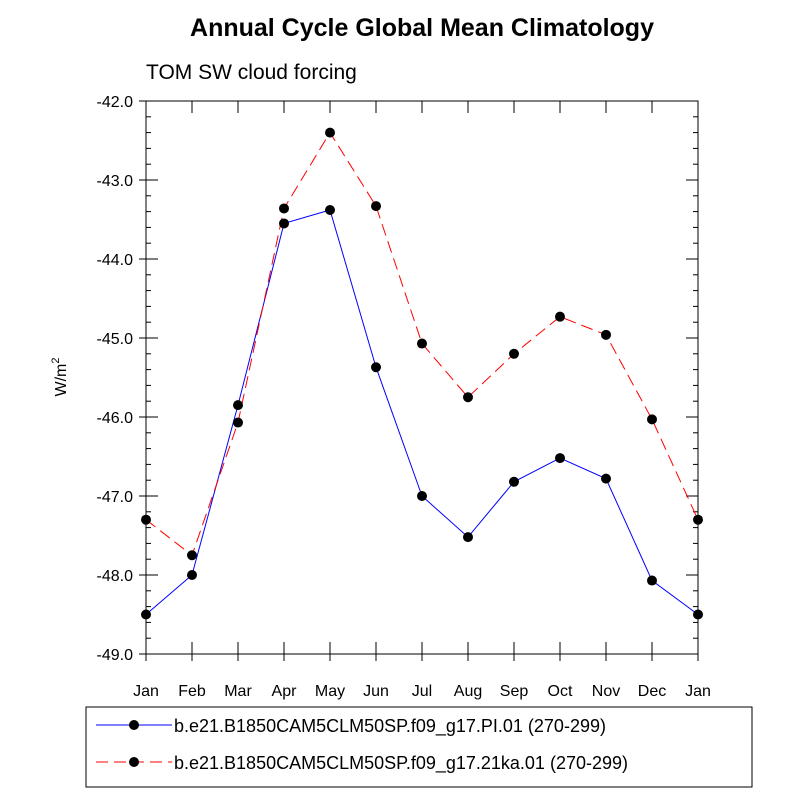  I want to click on x-tick-label: Nov, so click(606, 691).